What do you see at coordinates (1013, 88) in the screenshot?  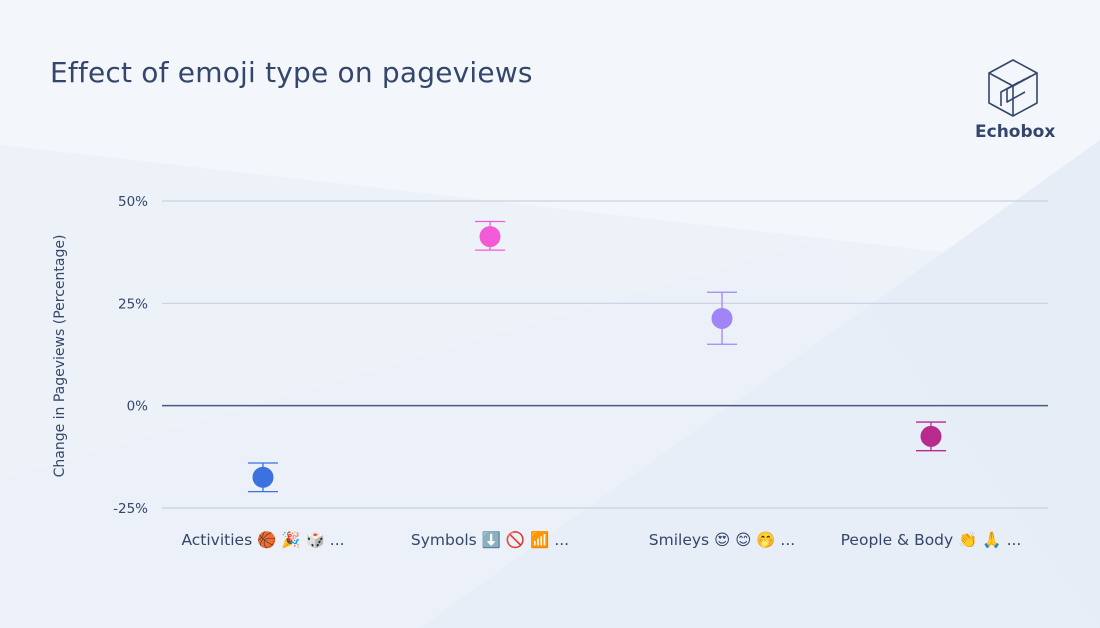 I see `echobox-cube-icon` at bounding box center [1013, 88].